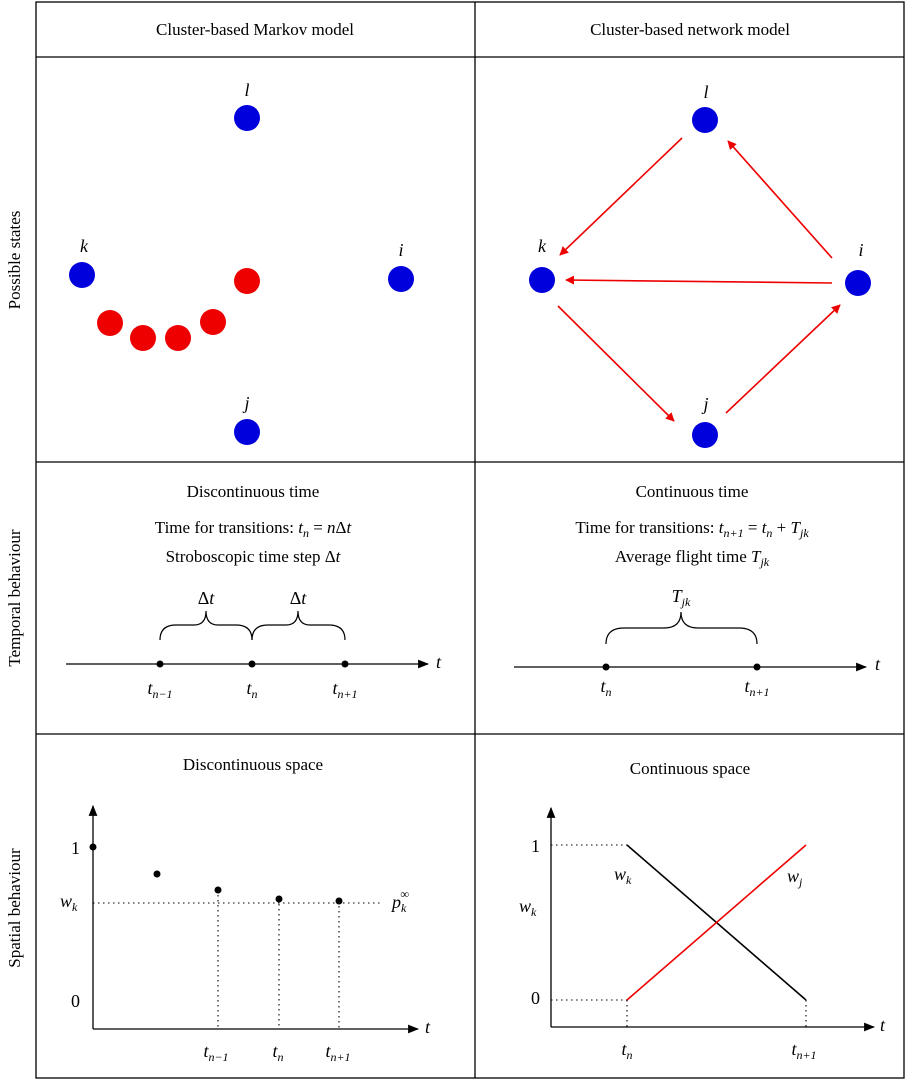 This screenshot has height=1080, width=906. Describe the element at coordinates (241, 262) in the screenshot. I see `markov-states: l k i j` at that location.